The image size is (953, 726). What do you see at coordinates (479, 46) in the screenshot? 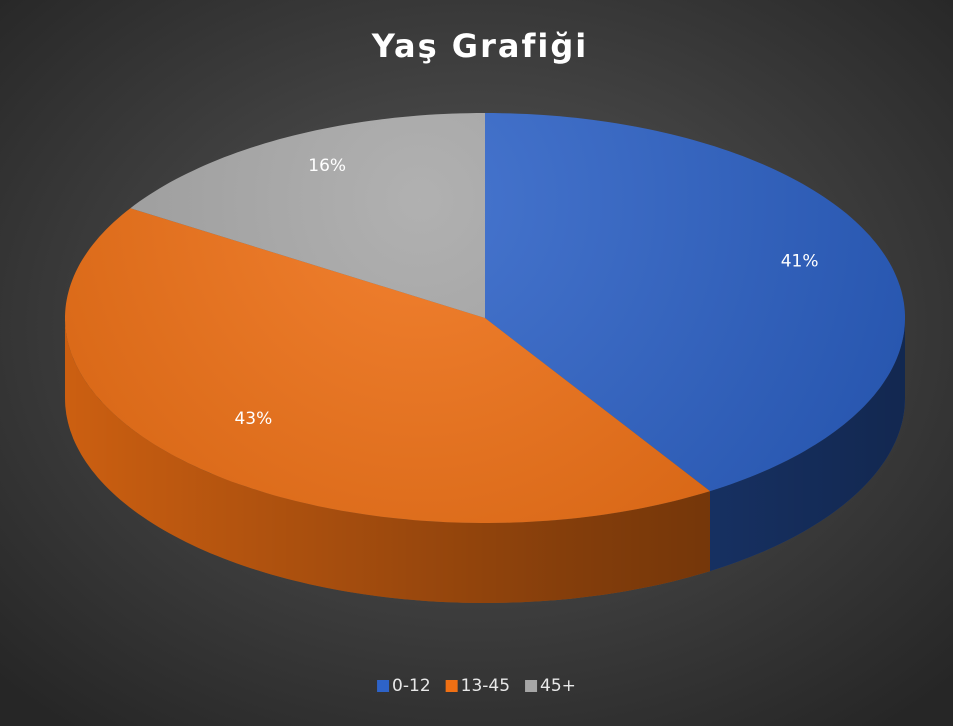
I see `chart-title: Yaş Grafiği` at bounding box center [479, 46].